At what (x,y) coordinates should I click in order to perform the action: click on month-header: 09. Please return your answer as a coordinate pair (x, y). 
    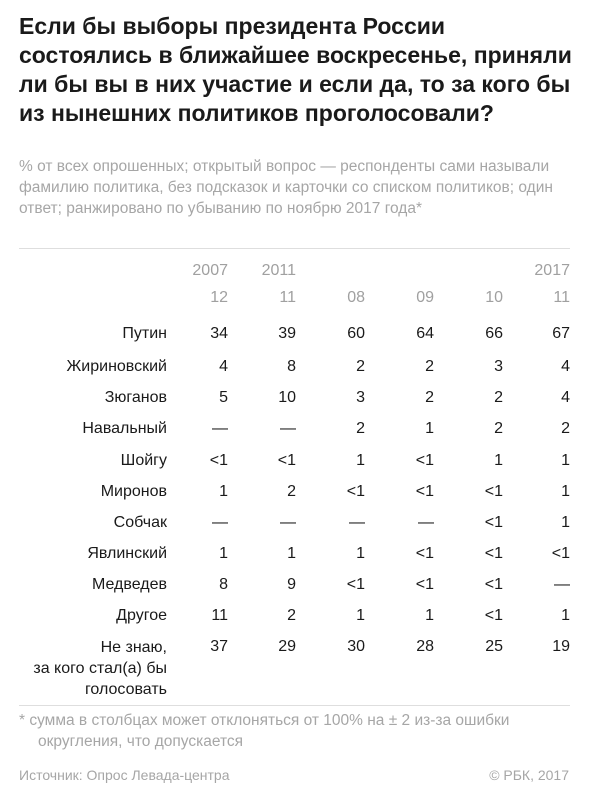
    Looking at the image, I should click on (425, 297).